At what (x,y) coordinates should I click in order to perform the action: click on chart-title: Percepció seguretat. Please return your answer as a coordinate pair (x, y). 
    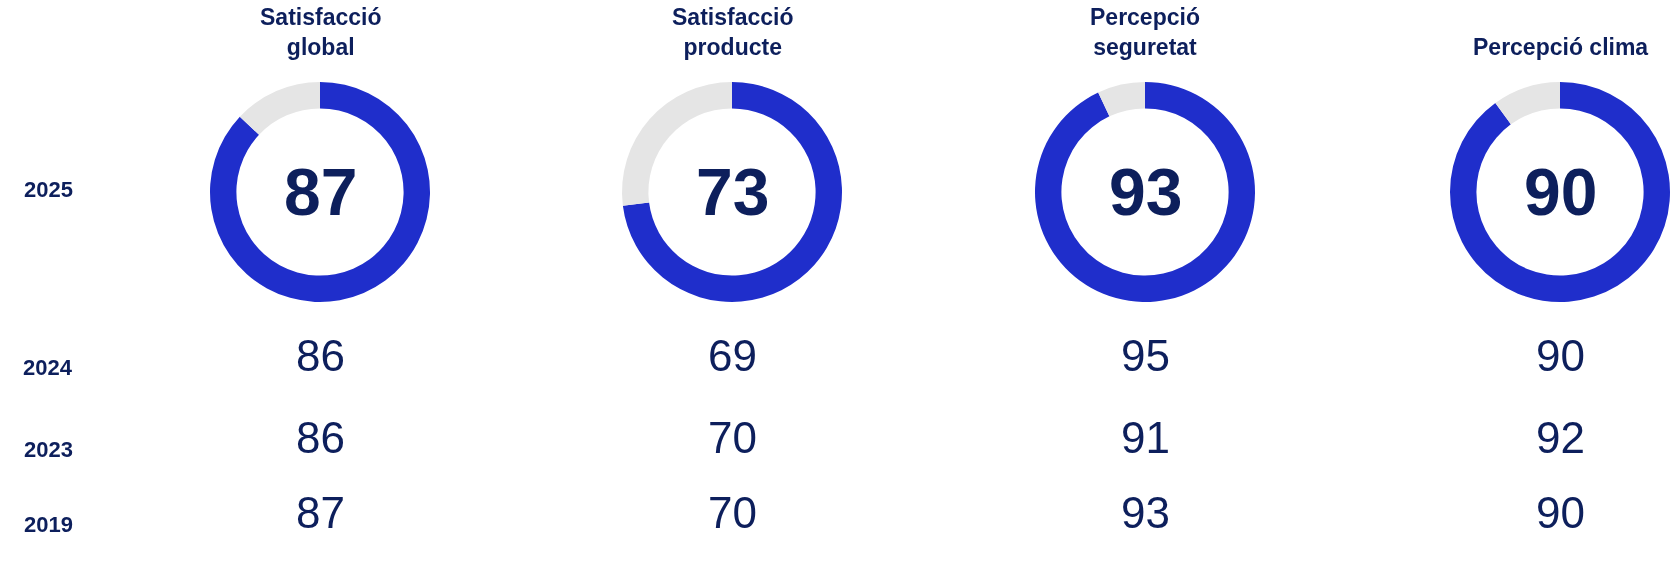
    Looking at the image, I should click on (1145, 32).